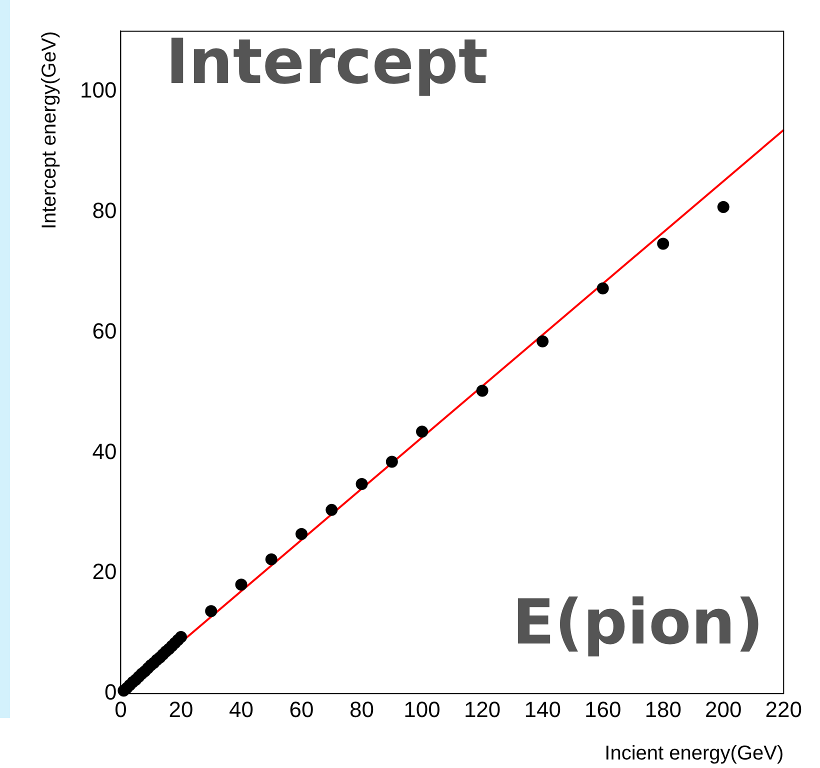 The width and height of the screenshot is (820, 768). I want to click on x-axis-title: Incient energy(GeV), so click(694, 753).